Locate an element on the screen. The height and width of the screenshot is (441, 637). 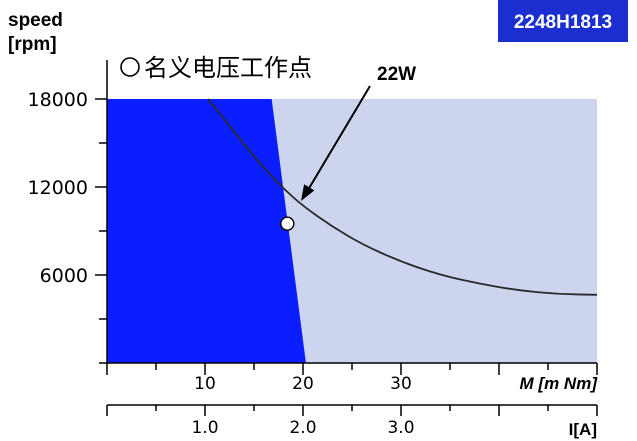
arrow-head-icon is located at coordinates (308, 192).